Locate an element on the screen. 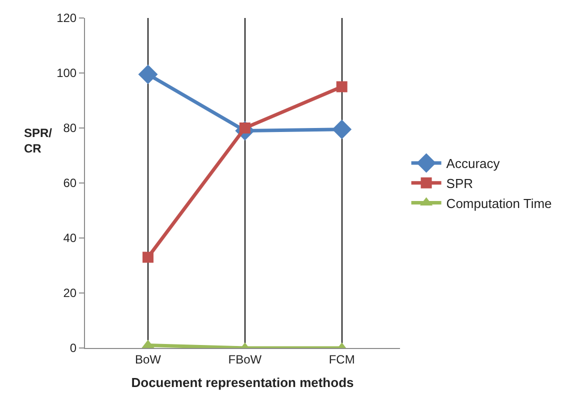 This screenshot has width=586, height=417. y-tick-label: 0 is located at coordinates (73, 348).